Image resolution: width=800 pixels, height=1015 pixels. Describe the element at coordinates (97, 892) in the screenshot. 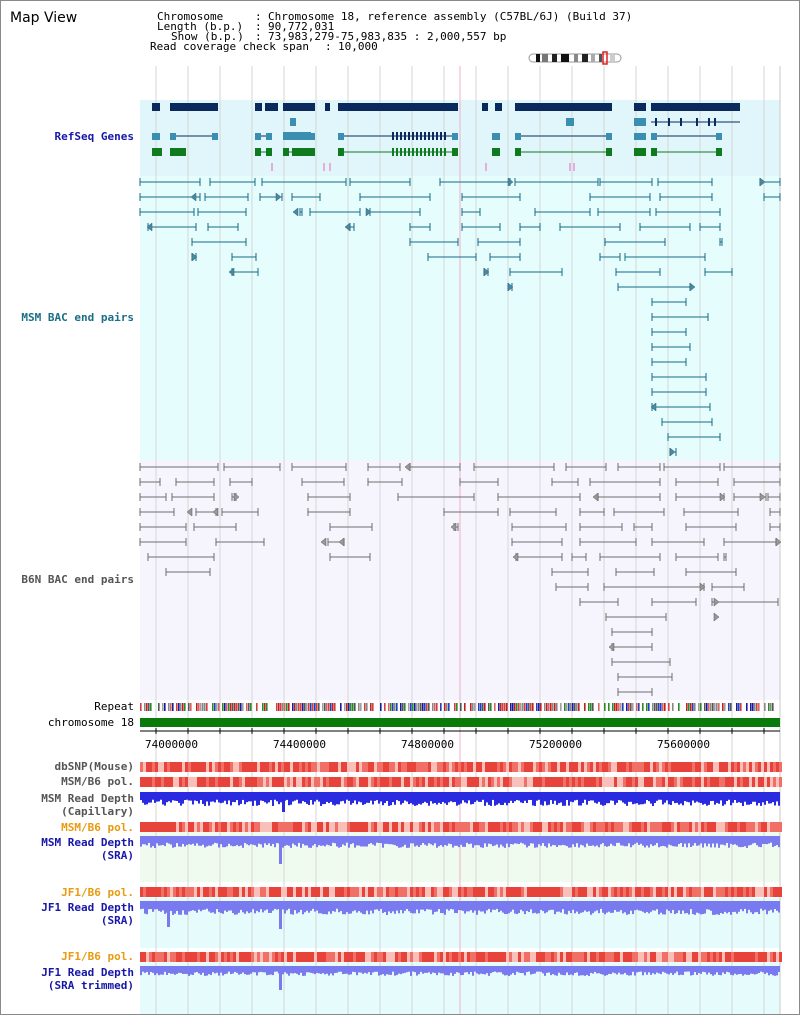

I see `track-label-jf1-b6-pol-1: JF1/B6 pol.` at that location.